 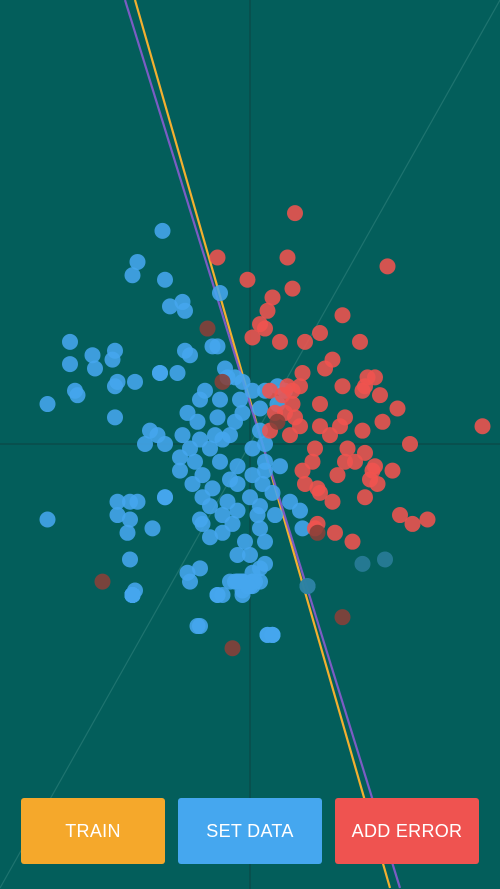 I want to click on train-button: TRAIN, so click(x=93, y=831).